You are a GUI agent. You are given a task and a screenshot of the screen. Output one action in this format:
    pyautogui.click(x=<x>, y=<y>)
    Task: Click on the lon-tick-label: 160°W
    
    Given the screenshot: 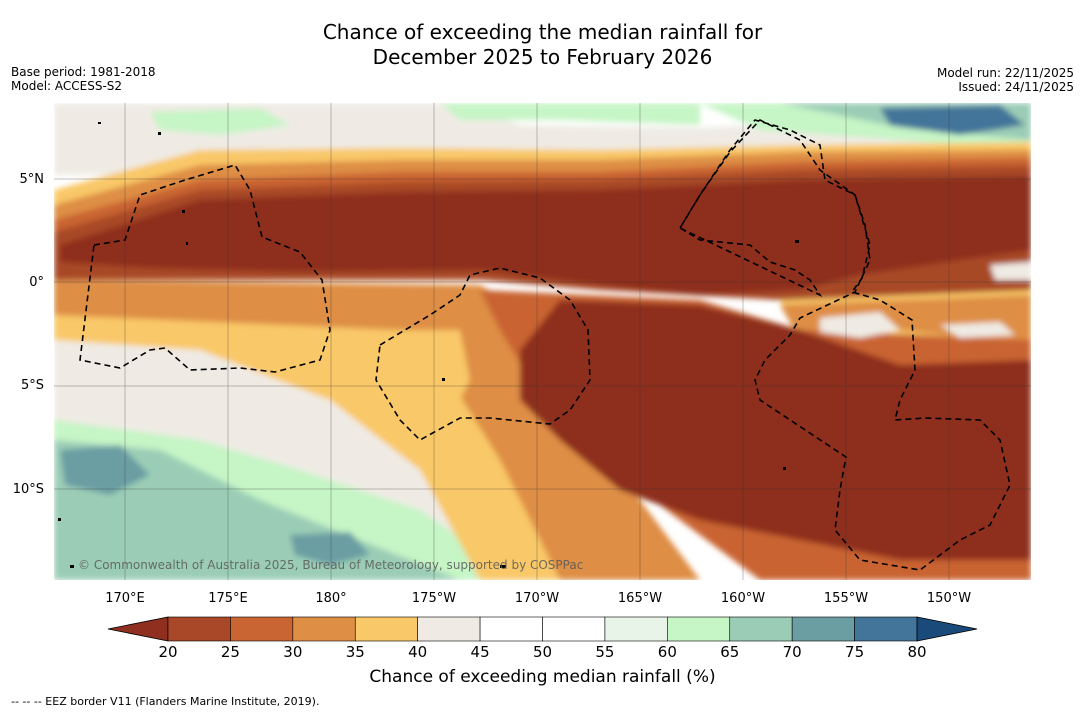 What is the action you would take?
    pyautogui.click(x=743, y=598)
    